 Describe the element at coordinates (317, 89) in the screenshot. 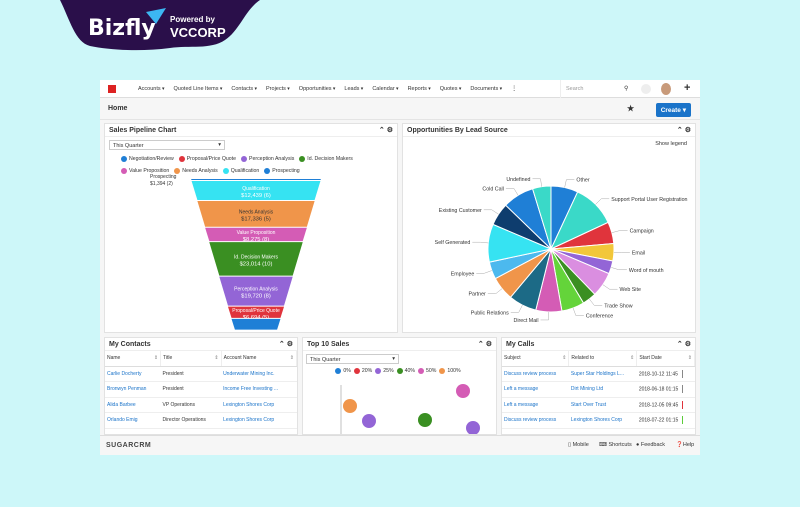

I see `nav-opportunities: Opportunities` at that location.